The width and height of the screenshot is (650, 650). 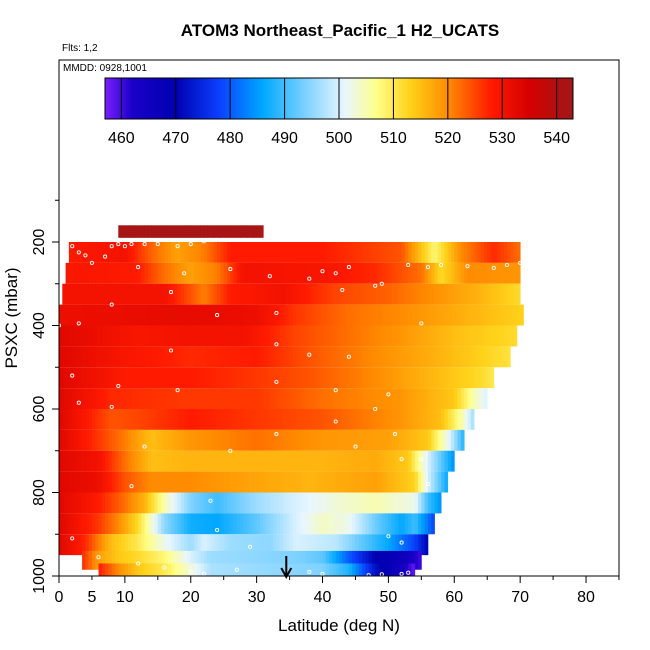 What do you see at coordinates (39, 242) in the screenshot?
I see `y-axis-tick-label: 200` at bounding box center [39, 242].